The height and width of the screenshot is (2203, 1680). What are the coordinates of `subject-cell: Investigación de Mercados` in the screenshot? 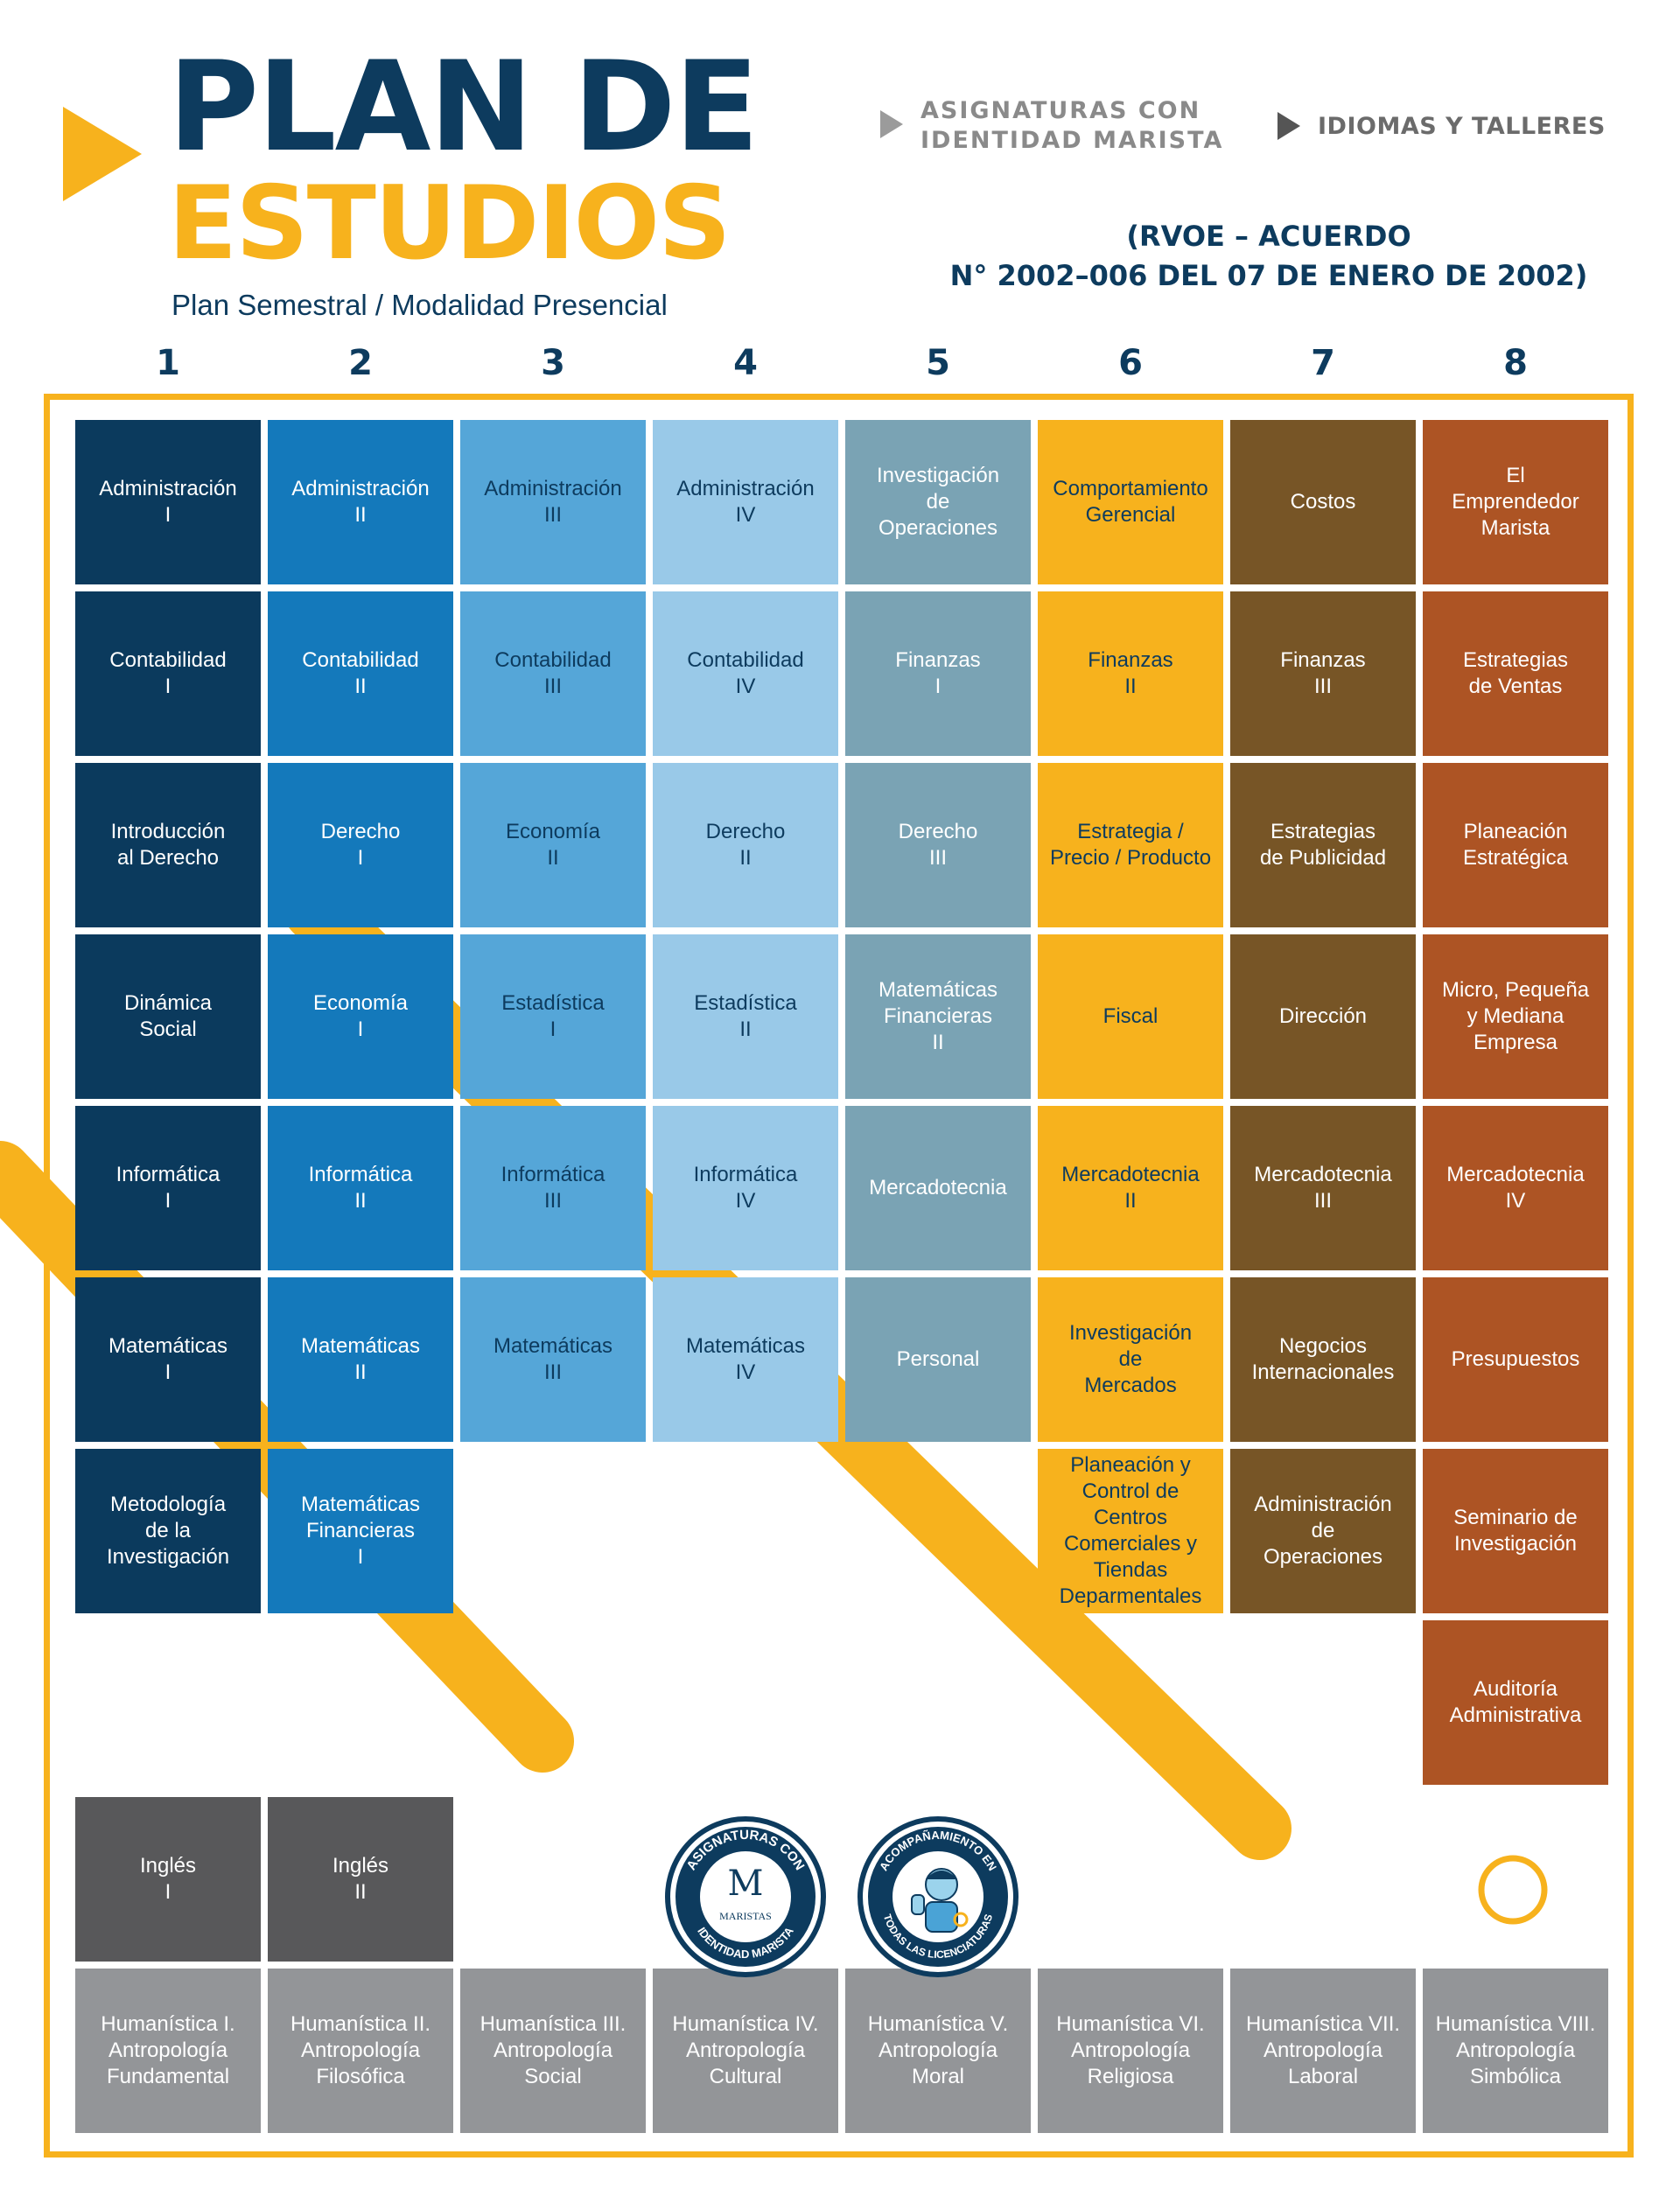 It's located at (1130, 1359).